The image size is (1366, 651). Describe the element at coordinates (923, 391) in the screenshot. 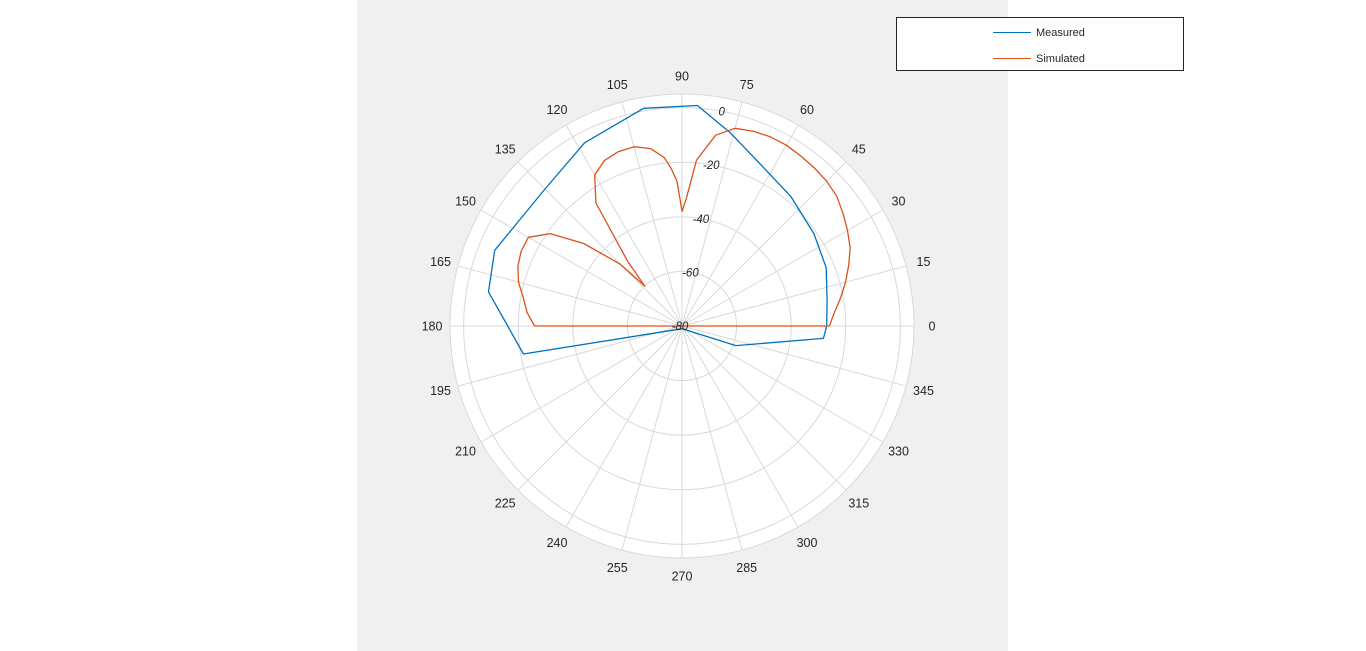

I see `theta-tick-label: 345` at that location.